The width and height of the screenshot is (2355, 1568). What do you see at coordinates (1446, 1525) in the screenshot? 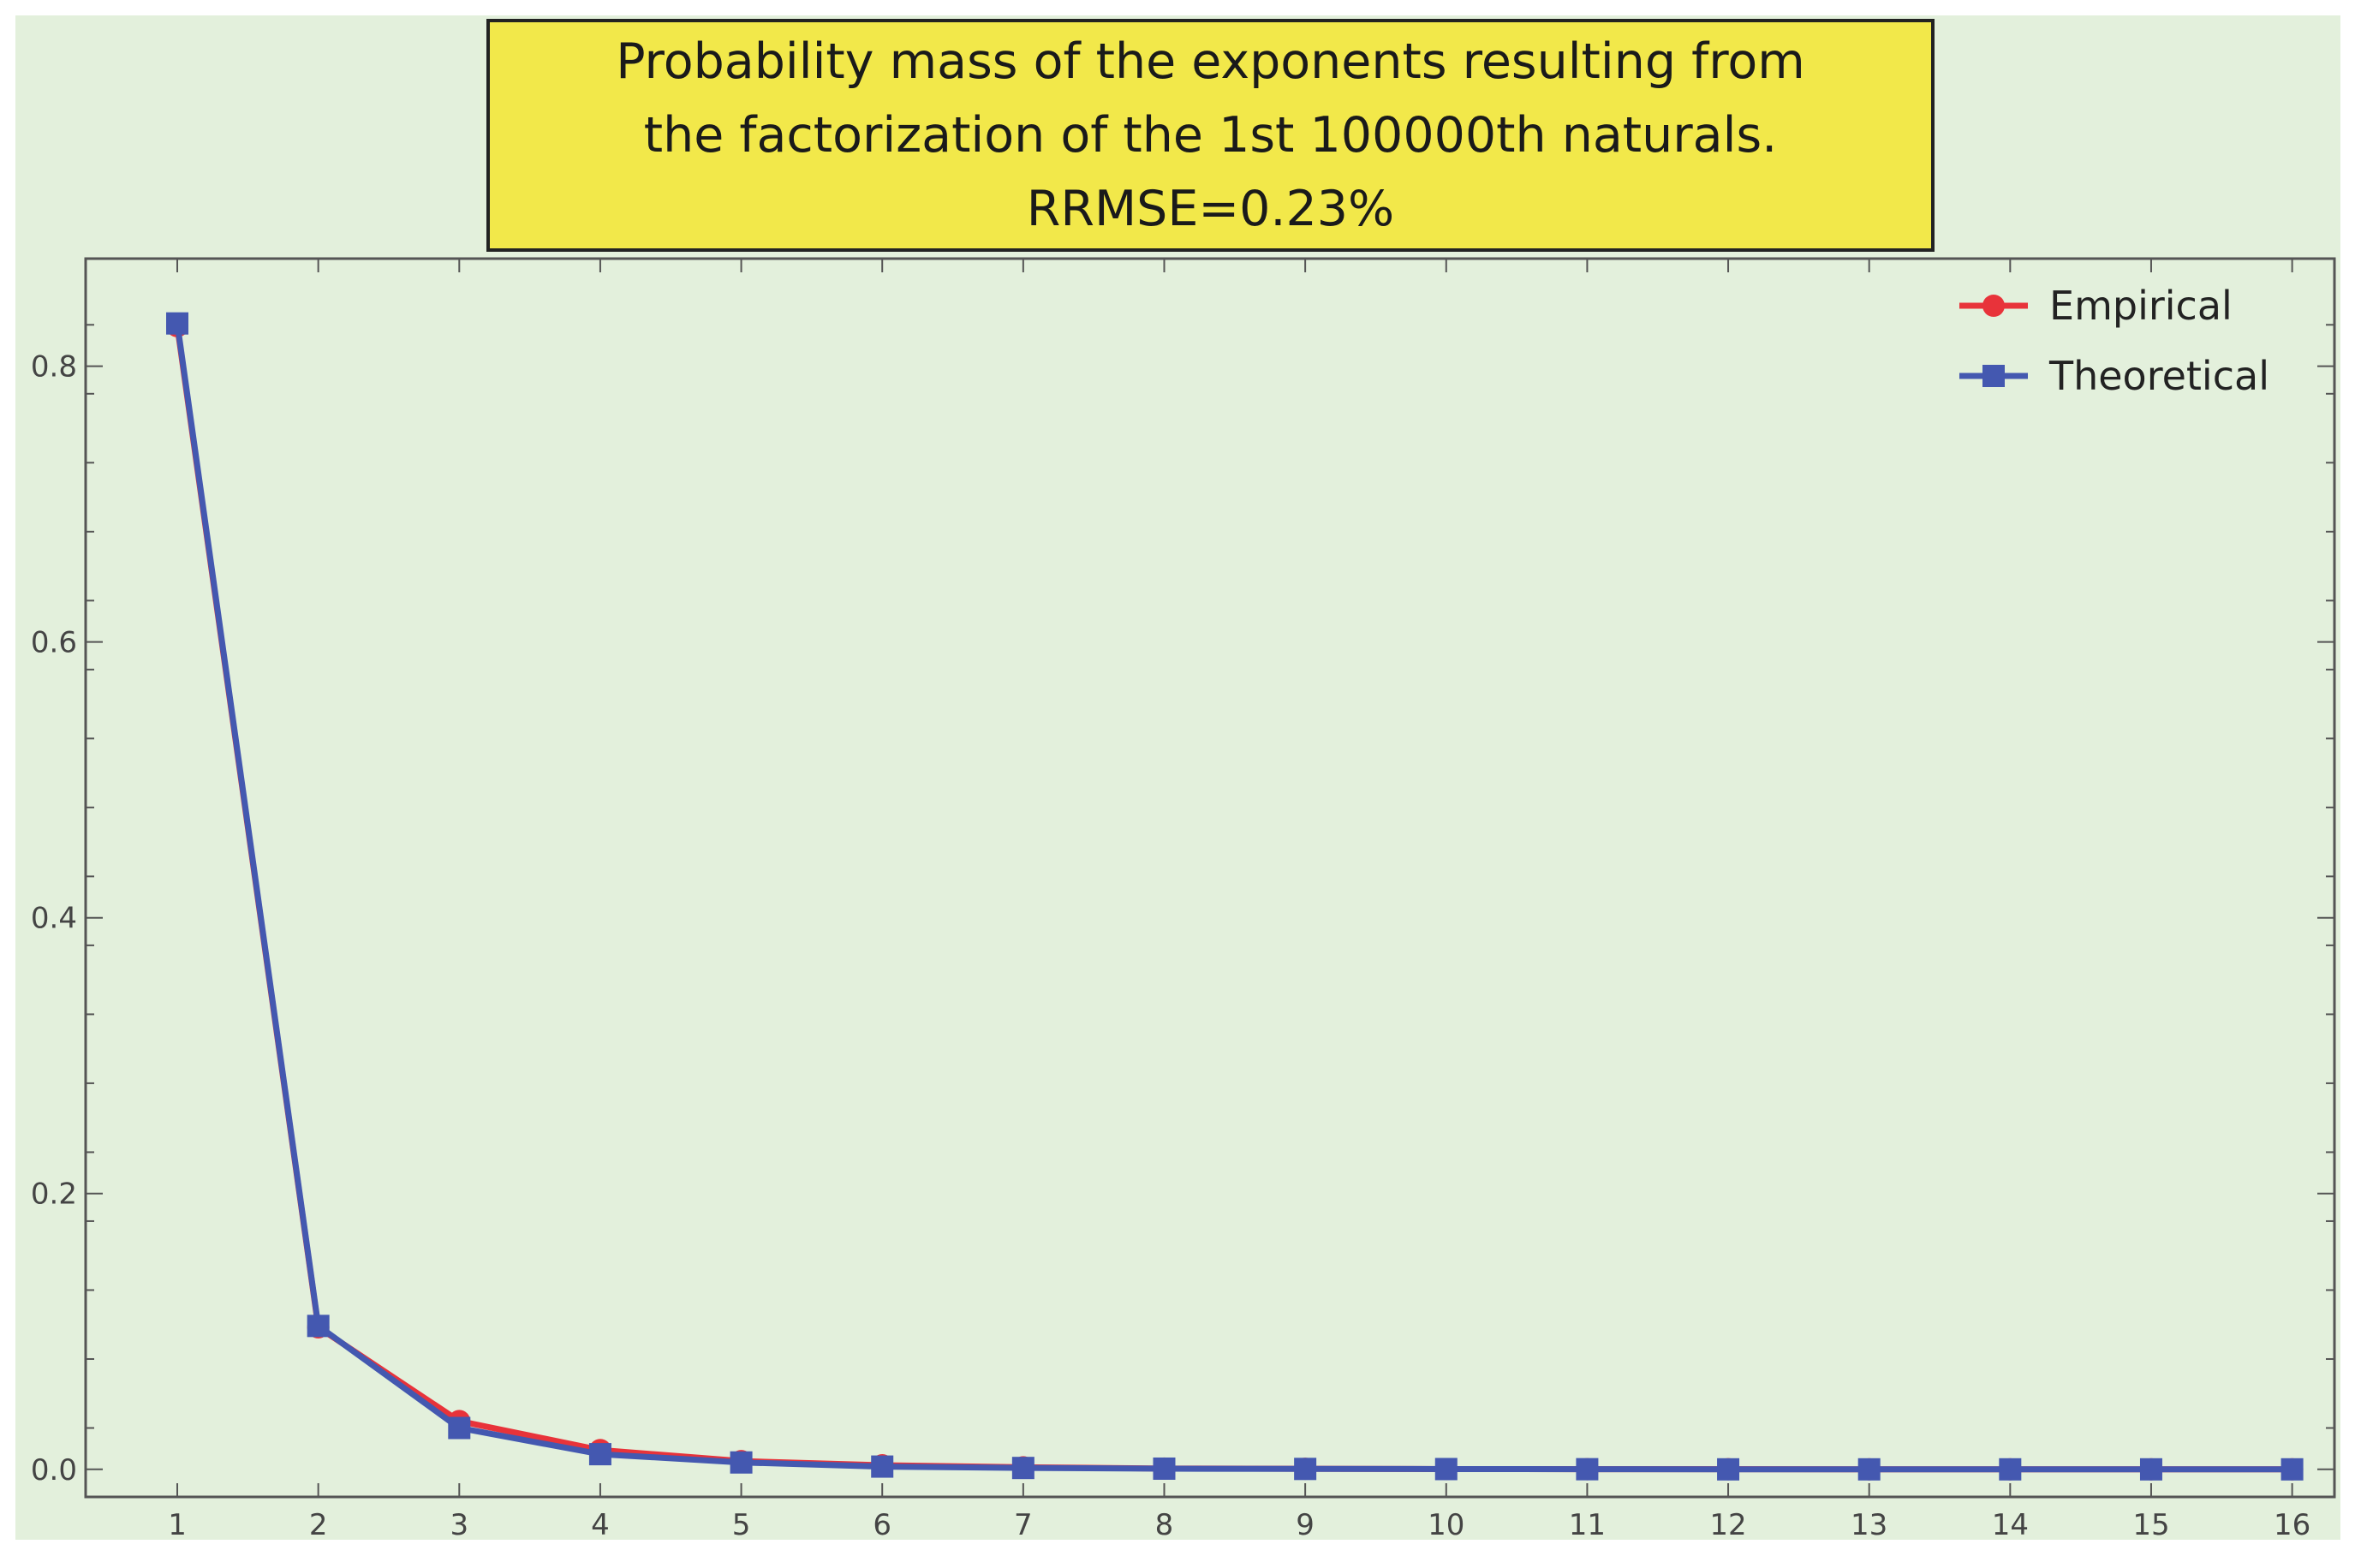
I see `x-tick-label: 10` at bounding box center [1446, 1525].